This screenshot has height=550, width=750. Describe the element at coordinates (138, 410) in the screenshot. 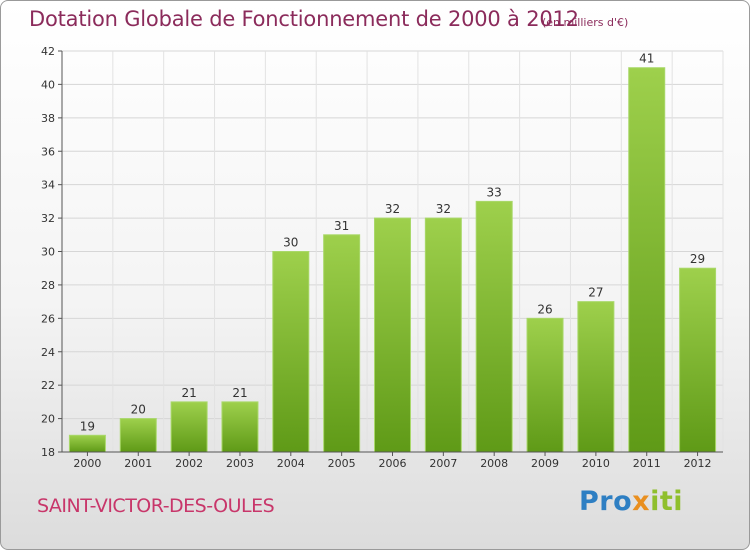

I see `bar-value-label: 20` at that location.